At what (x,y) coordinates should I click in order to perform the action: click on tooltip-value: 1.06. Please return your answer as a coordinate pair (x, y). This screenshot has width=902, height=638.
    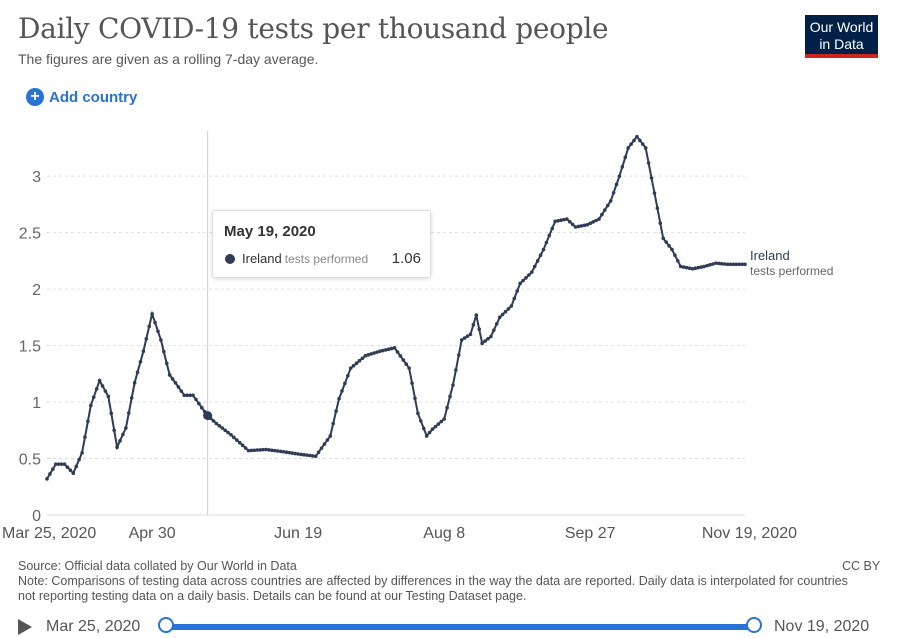
    Looking at the image, I should click on (406, 258).